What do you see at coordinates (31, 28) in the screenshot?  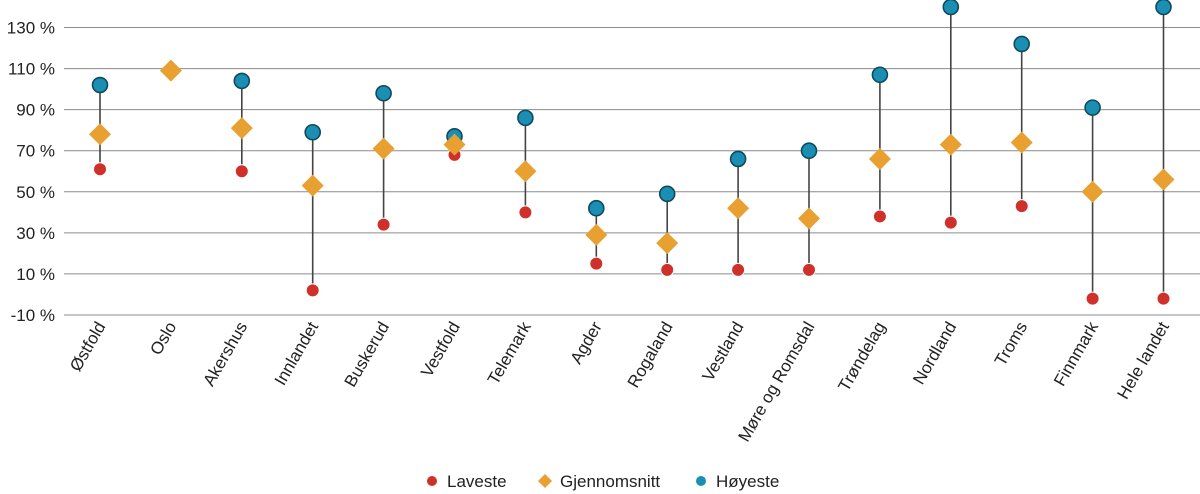 I see `y-tick-label: 130 %` at bounding box center [31, 28].